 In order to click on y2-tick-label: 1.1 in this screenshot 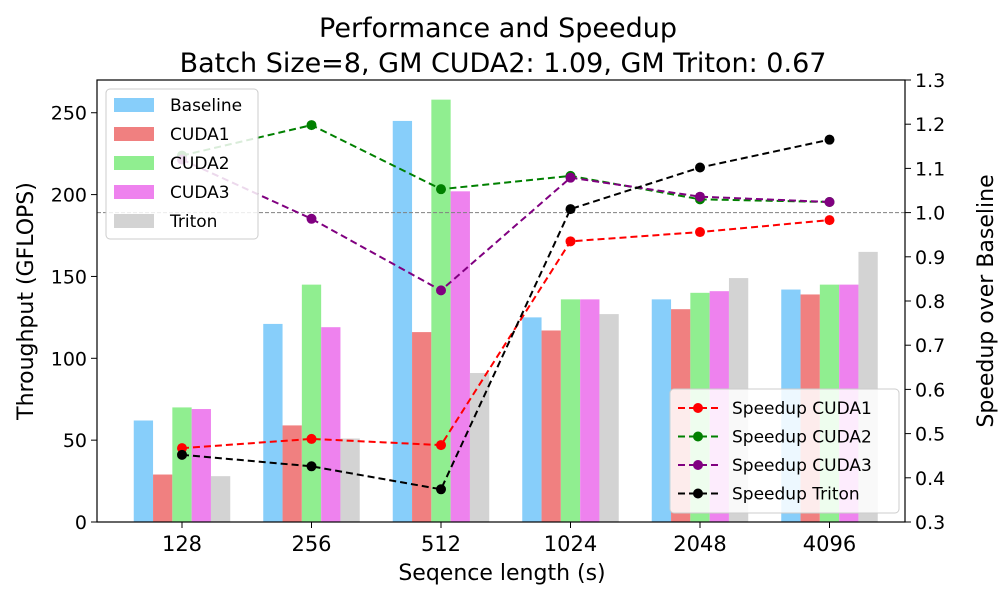, I will do `click(930, 169)`.